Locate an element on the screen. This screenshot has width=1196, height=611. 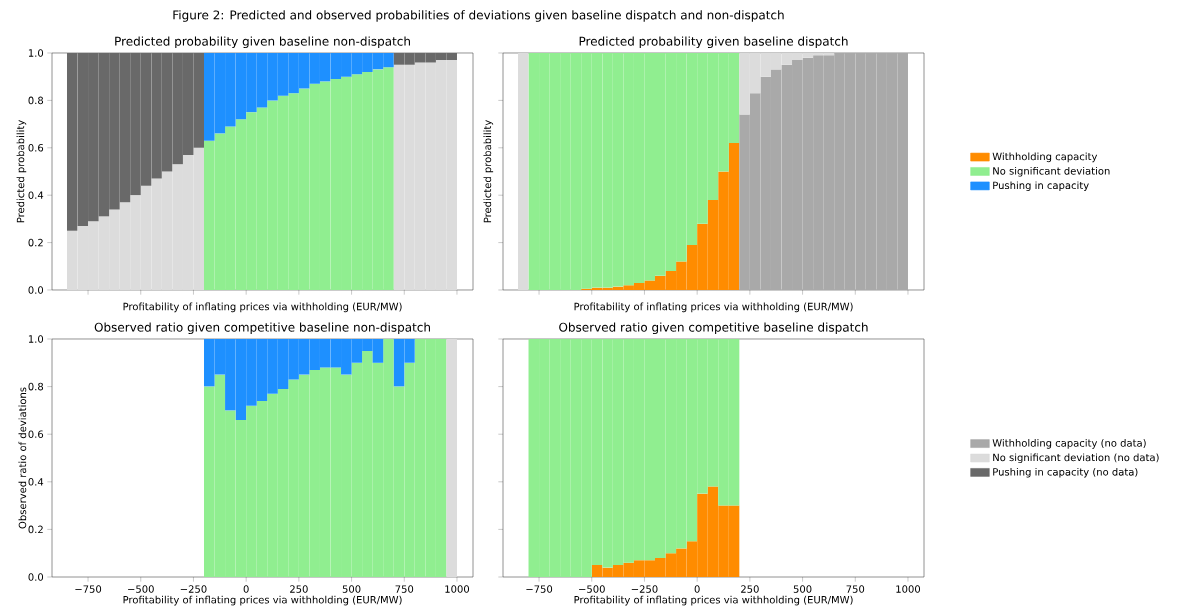
caption: Figure 2: Predicted and observed probabilities of deviations given baseline dispatch and non-dispatch is located at coordinates (478, 16).